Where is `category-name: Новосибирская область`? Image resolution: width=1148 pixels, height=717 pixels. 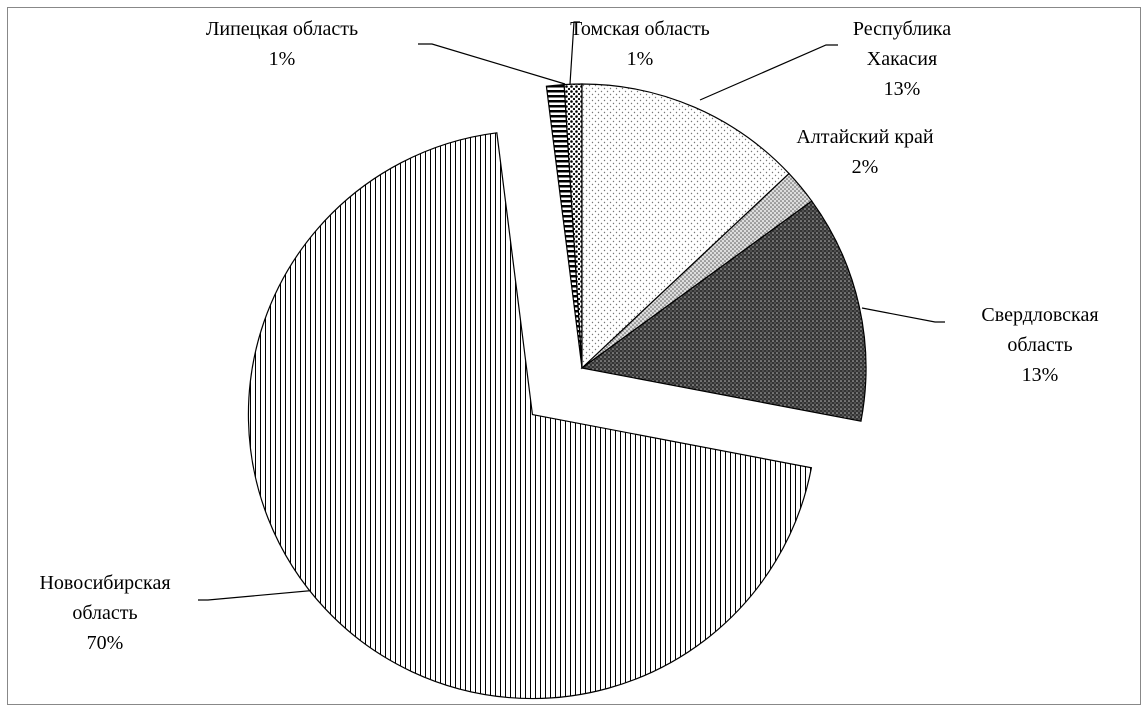
category-name: Новосибирская область is located at coordinates (105, 598).